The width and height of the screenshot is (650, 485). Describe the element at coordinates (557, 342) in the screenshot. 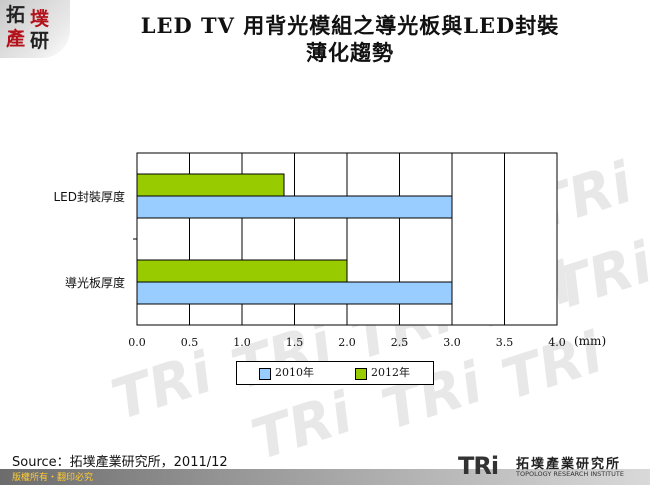

I see `x-tick-label: 4.0` at that location.